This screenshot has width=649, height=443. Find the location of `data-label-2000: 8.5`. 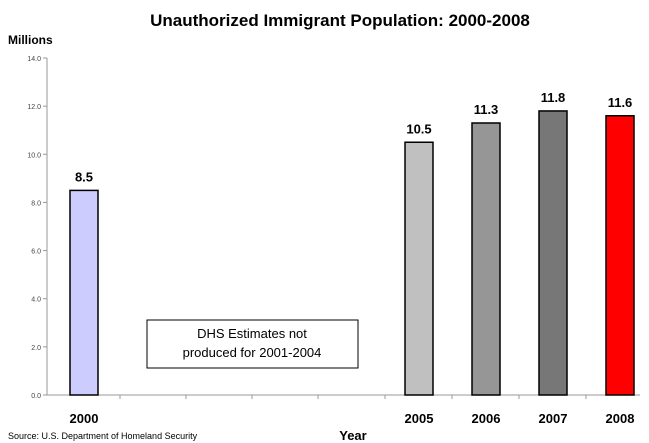

data-label-2000: 8.5 is located at coordinates (84, 176).